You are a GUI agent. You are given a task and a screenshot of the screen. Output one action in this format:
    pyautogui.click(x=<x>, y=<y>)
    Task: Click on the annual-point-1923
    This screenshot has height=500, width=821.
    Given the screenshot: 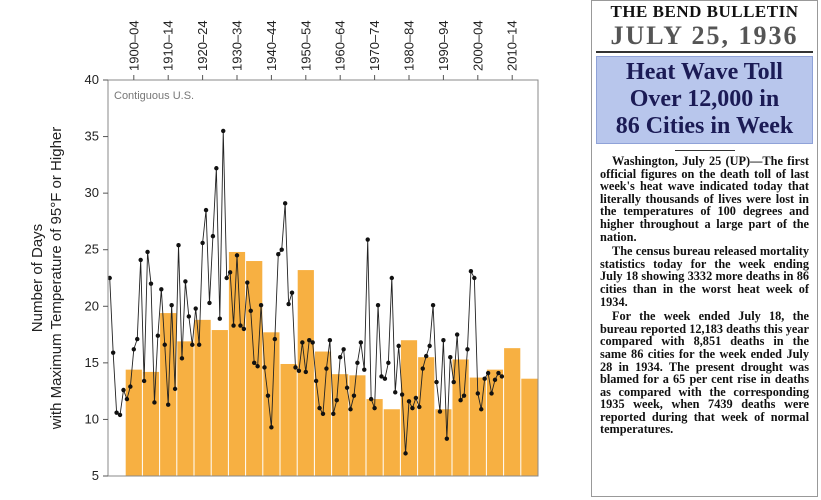 What is the action you would take?
    pyautogui.click(x=206, y=210)
    